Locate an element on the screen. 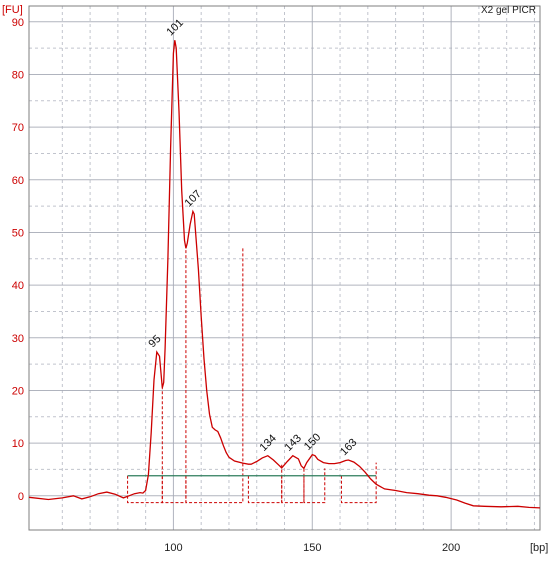 The width and height of the screenshot is (556, 565). x-axis-label: [bp] is located at coordinates (539, 548).